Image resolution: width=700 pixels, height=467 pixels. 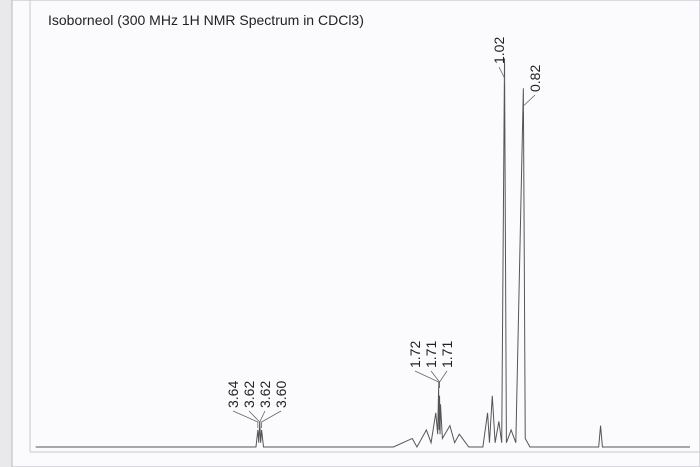 I want to click on peak-label: 1.02, so click(x=499, y=50).